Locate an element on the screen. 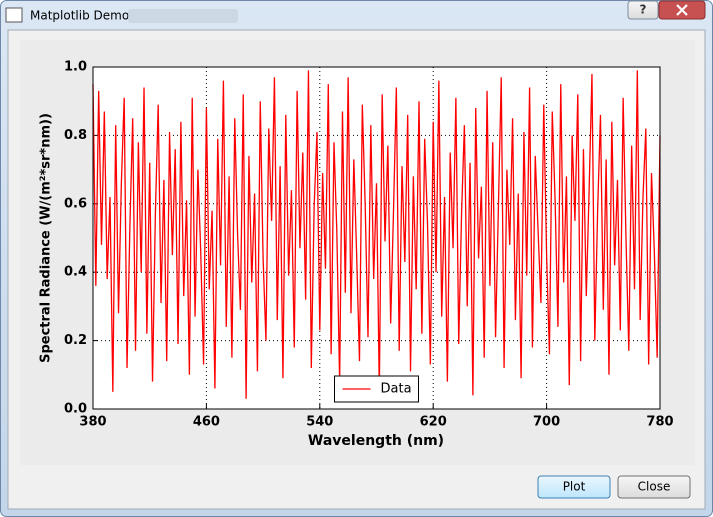  y-axis-label: Spectral Radiance (W/(m²*sr*nm)) is located at coordinates (46, 238).